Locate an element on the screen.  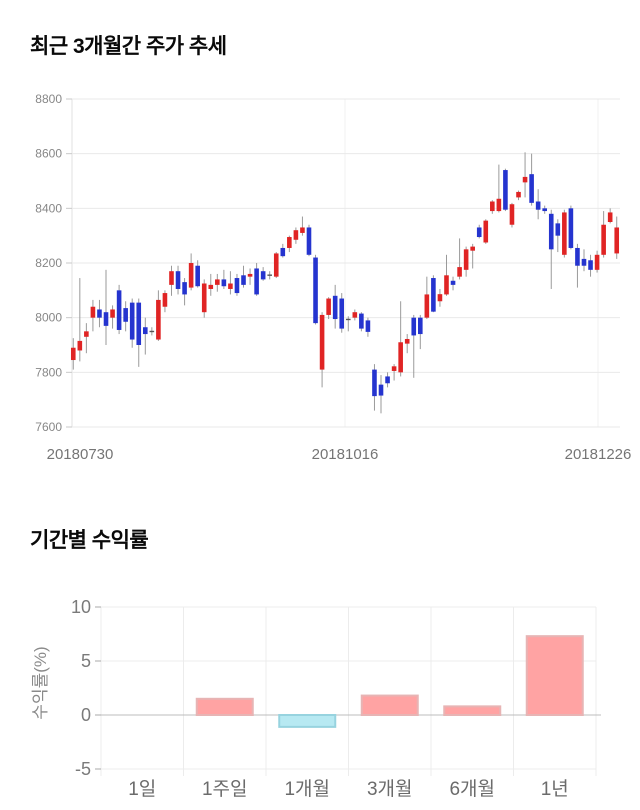
y-tick-label: 8800 is located at coordinates (48, 99).